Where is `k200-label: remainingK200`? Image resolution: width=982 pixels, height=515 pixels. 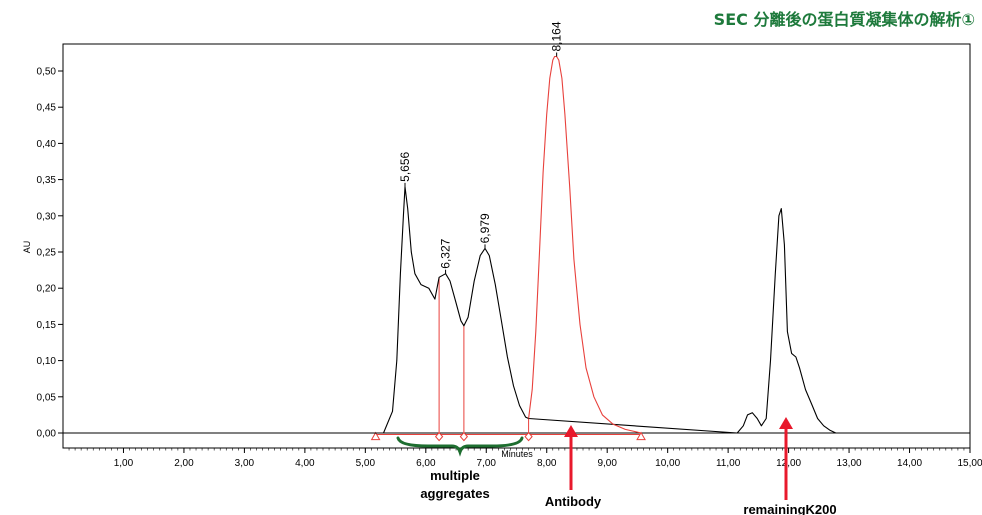
k200-label: remainingK200 is located at coordinates (789, 508).